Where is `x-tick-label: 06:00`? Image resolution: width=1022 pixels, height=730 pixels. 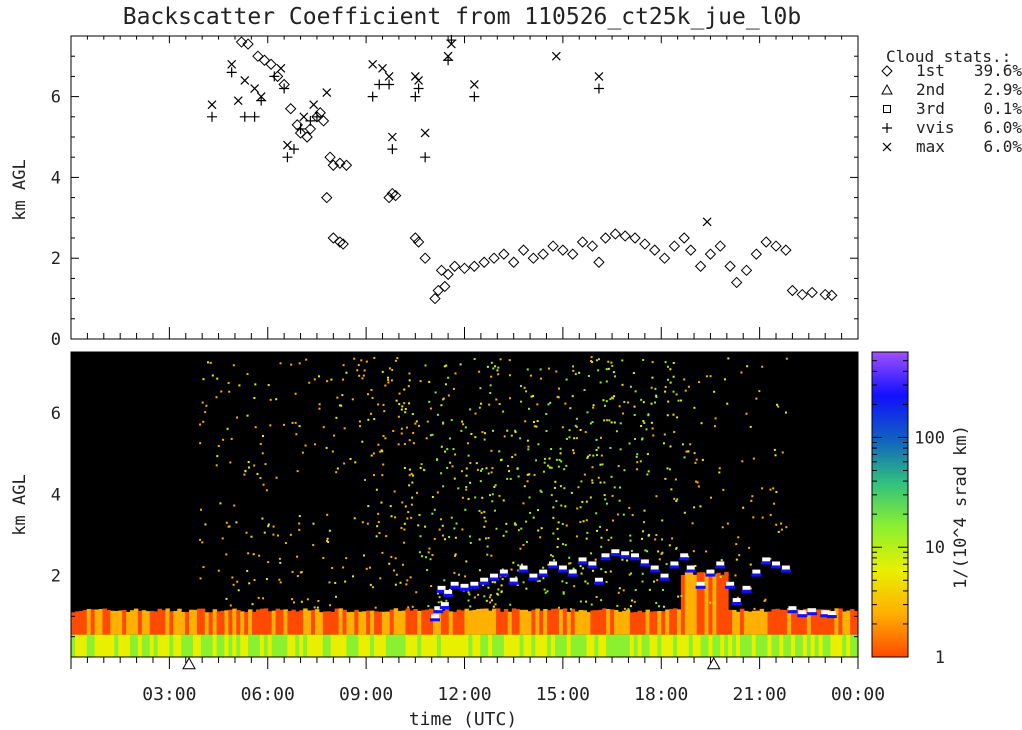
x-tick-label: 06:00 is located at coordinates (268, 694).